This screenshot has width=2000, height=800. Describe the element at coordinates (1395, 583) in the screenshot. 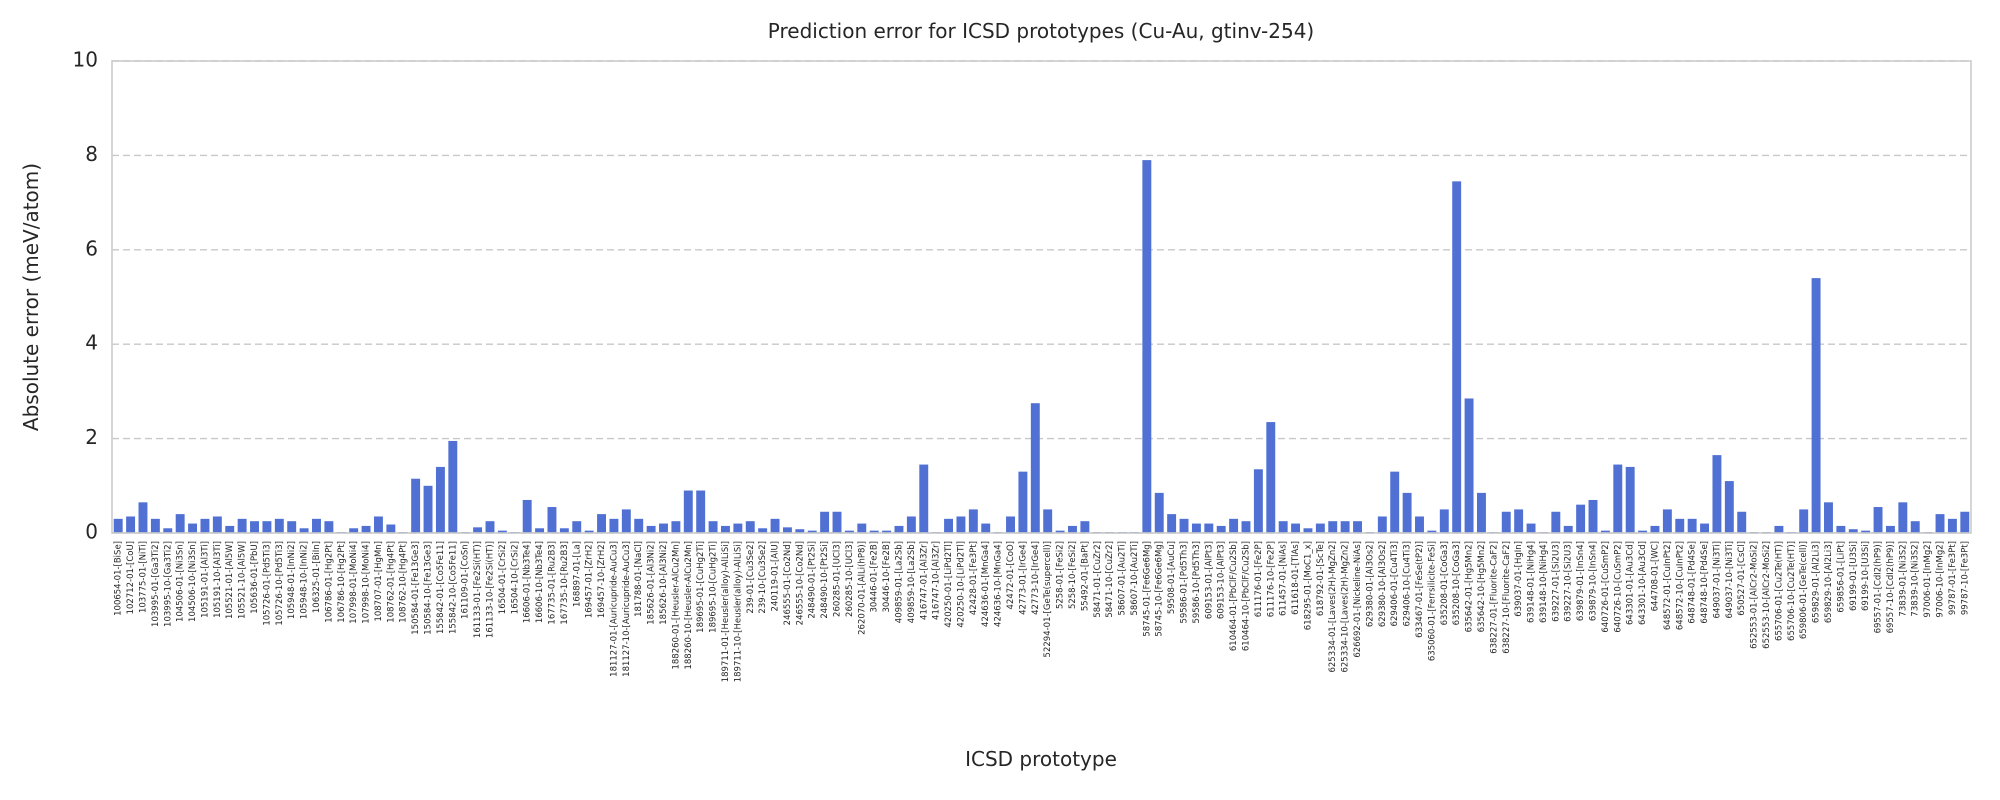

I see `x-tick-label: 629406-01-[Cu4Ti3]` at that location.